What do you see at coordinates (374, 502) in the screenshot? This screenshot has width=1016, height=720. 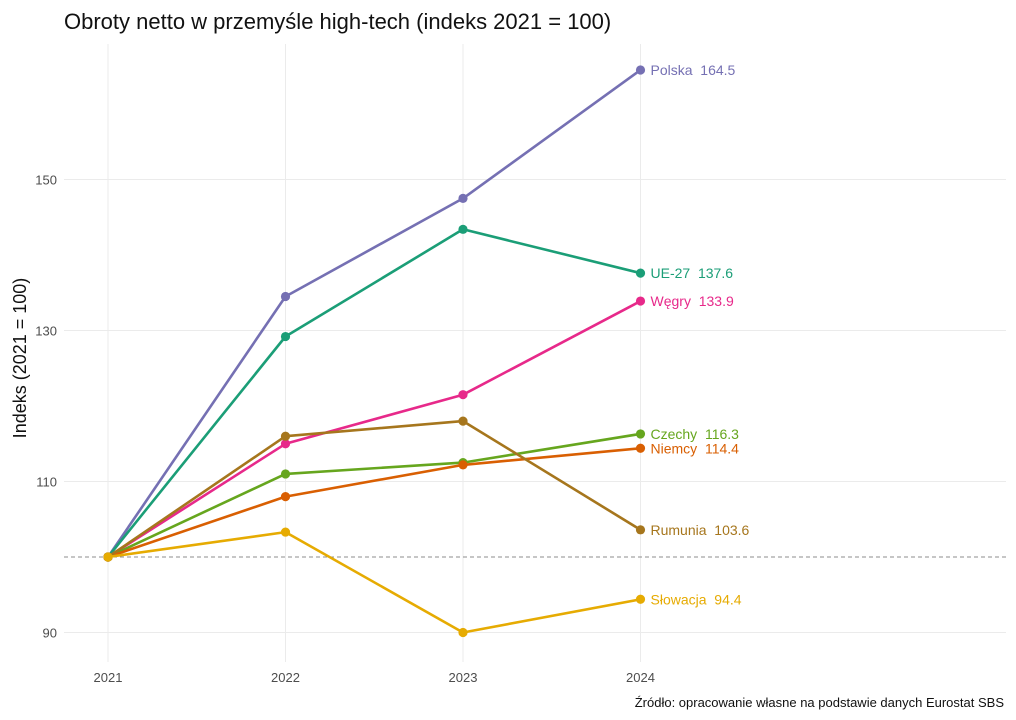 I see `series-line-niemcy` at bounding box center [374, 502].